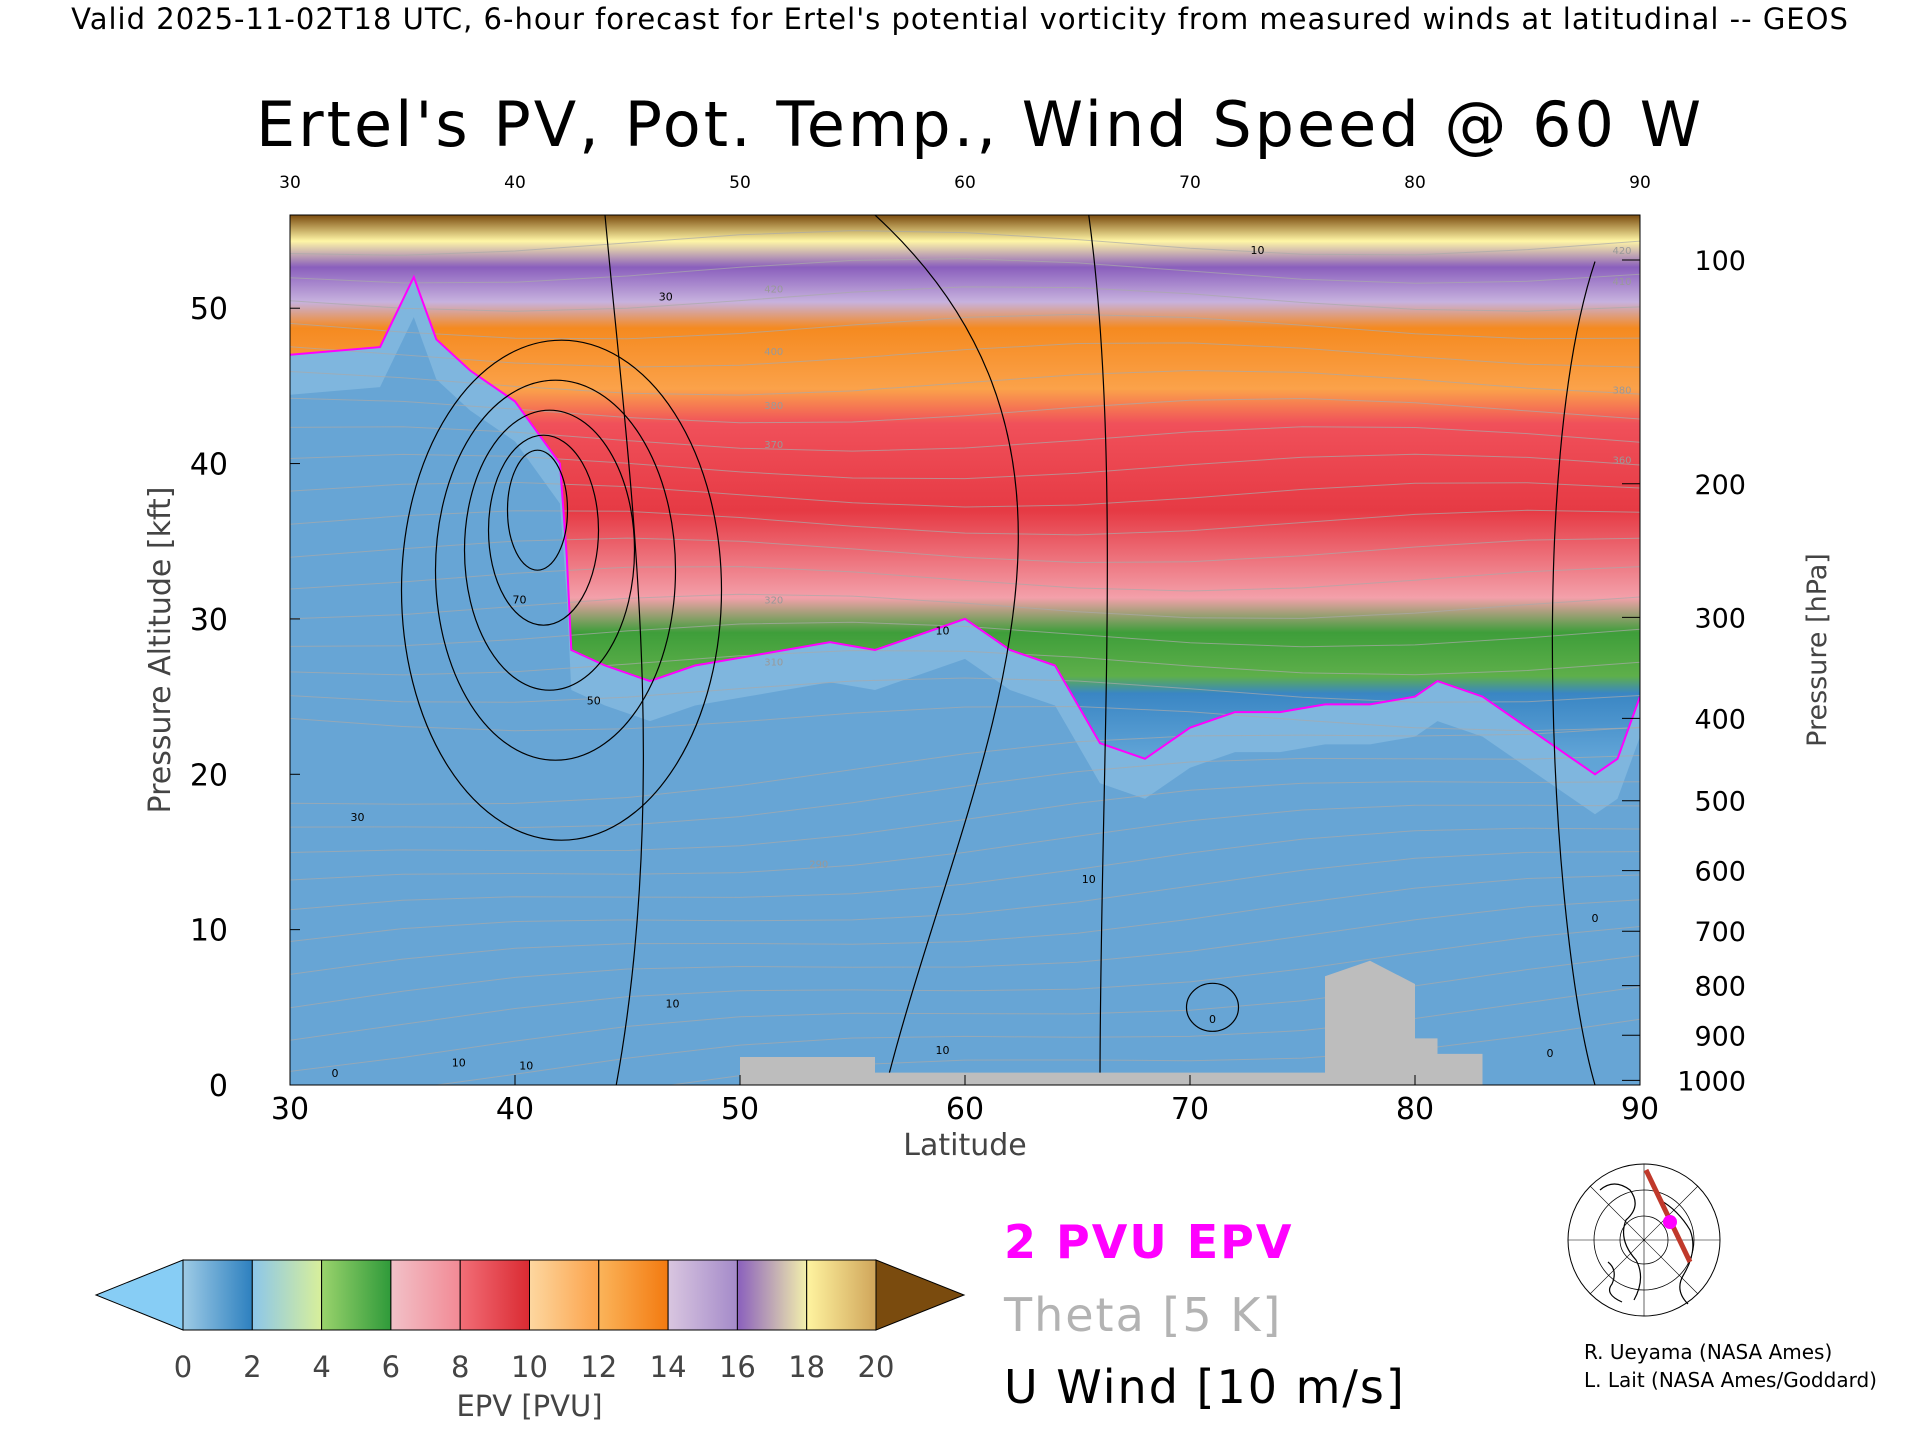  I want to click on x-tick-label: 90, so click(1640, 1109).